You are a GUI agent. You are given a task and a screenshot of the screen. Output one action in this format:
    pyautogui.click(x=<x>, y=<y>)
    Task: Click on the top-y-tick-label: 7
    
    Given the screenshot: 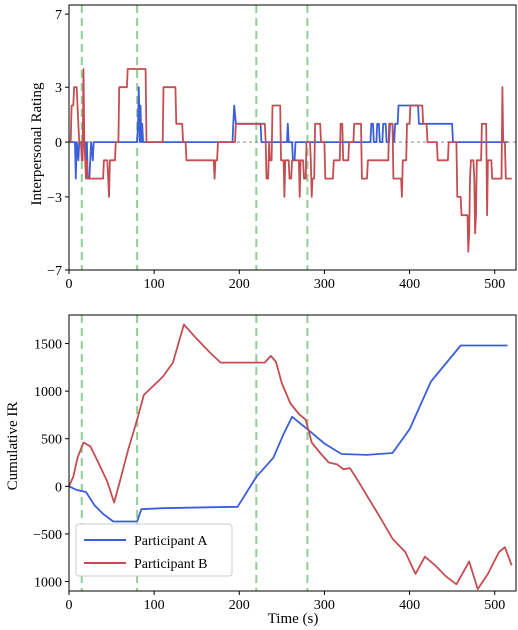 What is the action you would take?
    pyautogui.click(x=58, y=15)
    